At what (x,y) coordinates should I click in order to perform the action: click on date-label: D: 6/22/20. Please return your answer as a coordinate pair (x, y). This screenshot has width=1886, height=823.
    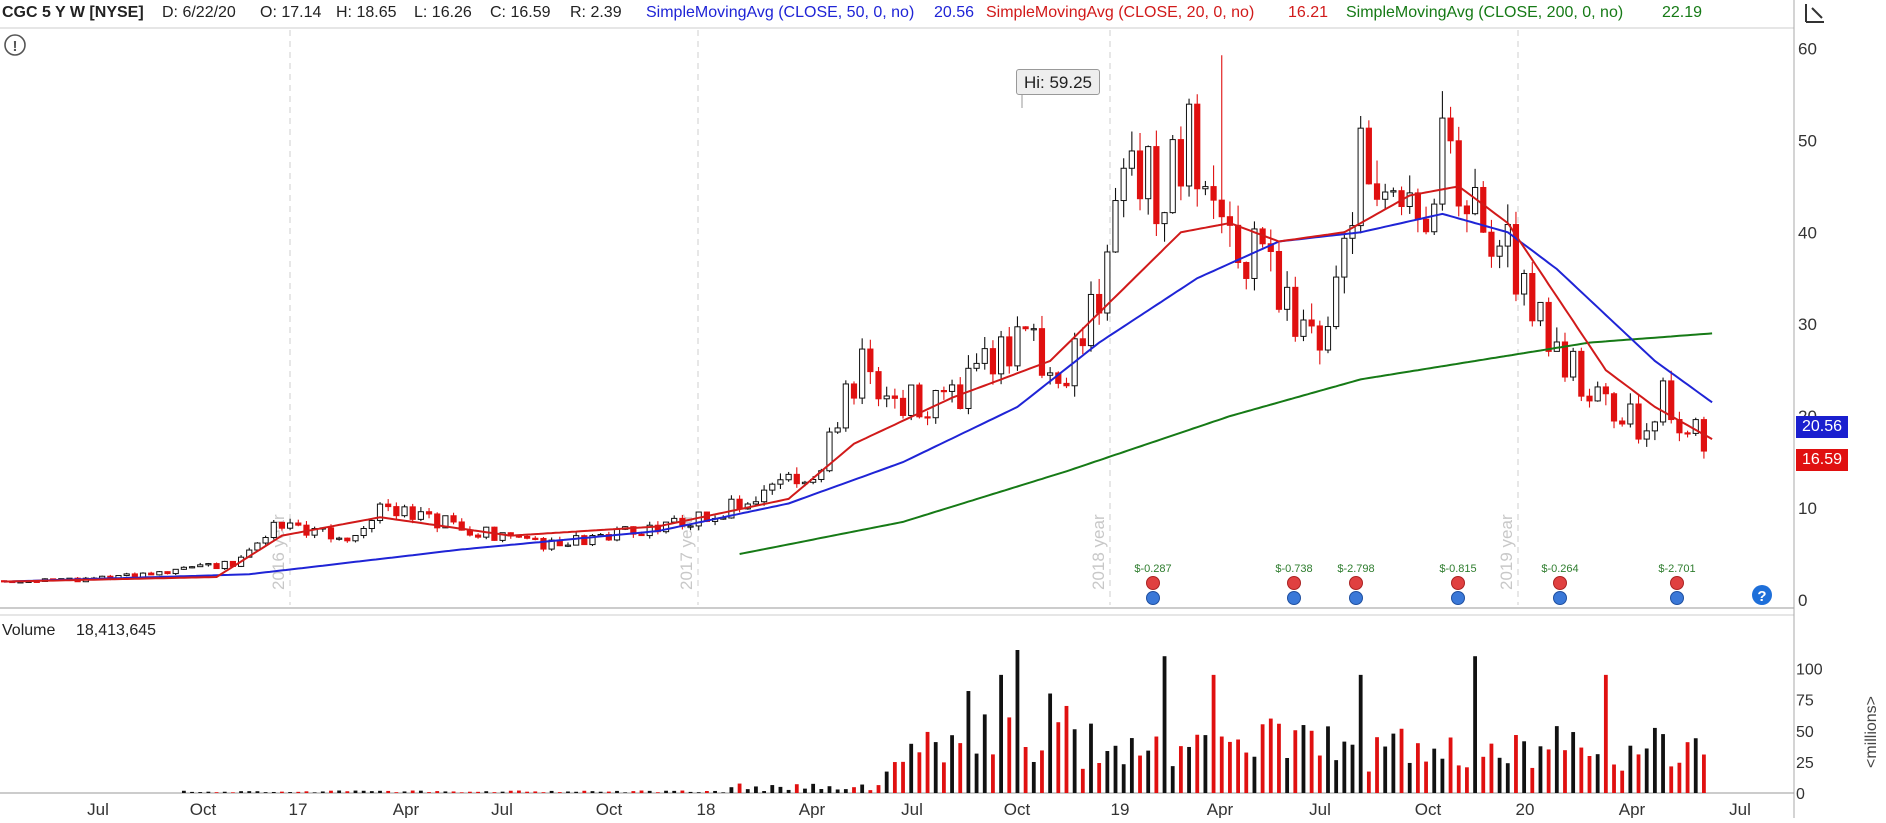
    Looking at the image, I should click on (199, 12).